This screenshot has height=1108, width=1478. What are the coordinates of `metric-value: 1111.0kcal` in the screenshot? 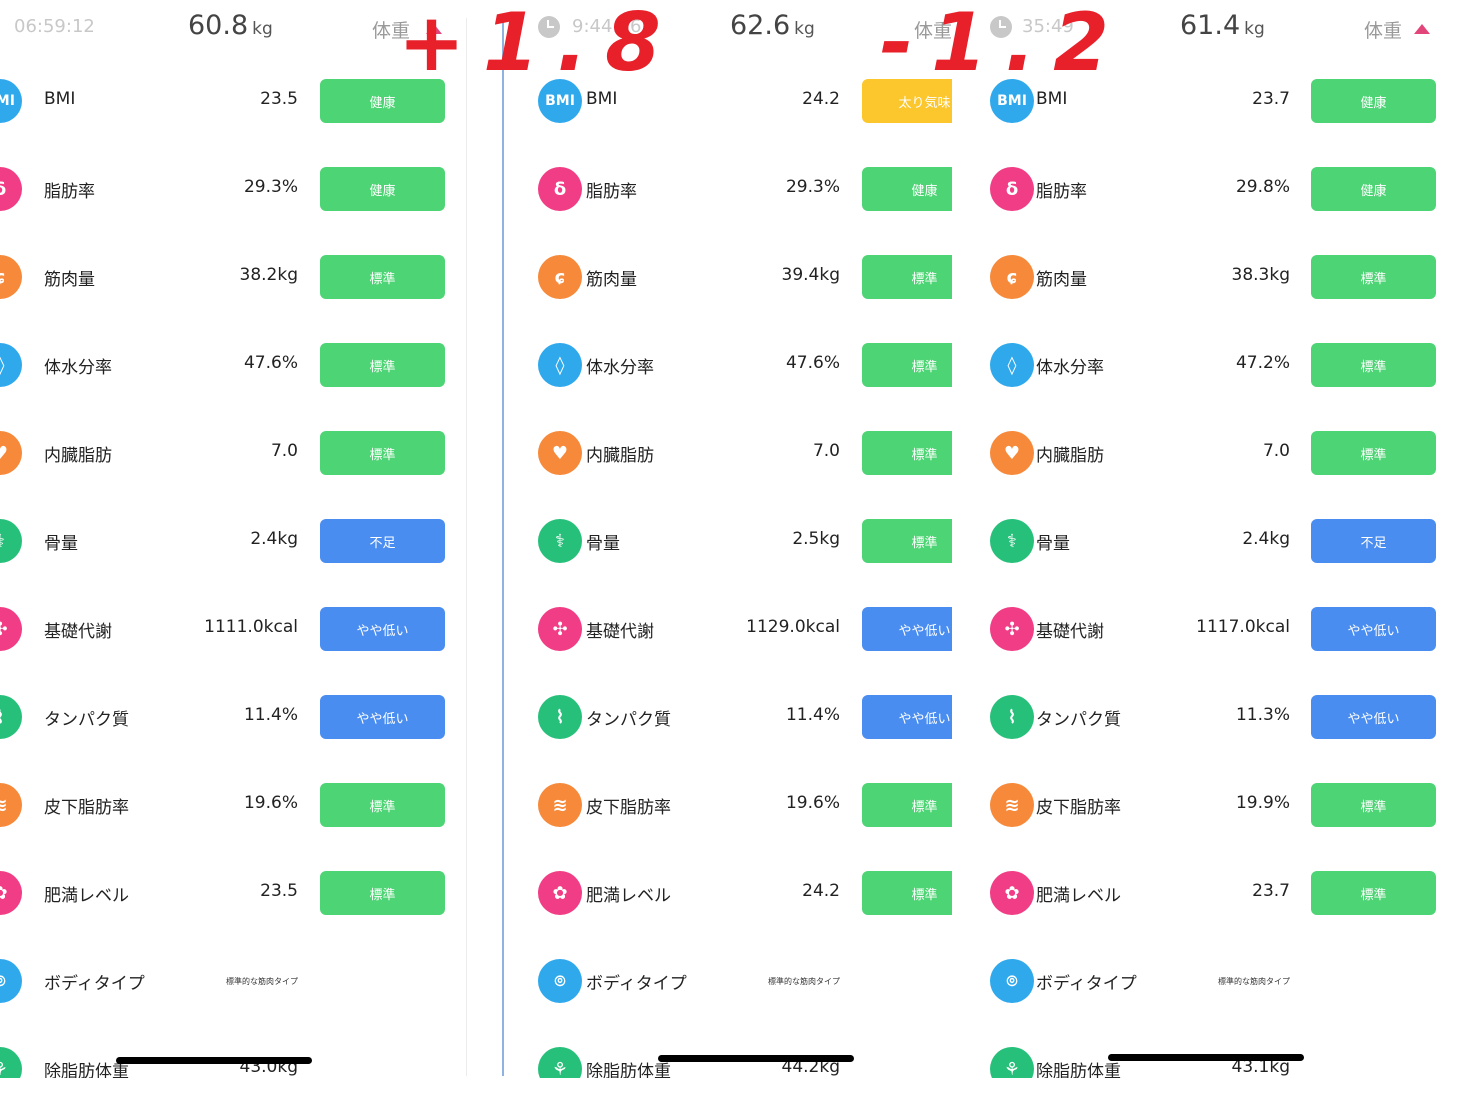 It's located at (251, 627).